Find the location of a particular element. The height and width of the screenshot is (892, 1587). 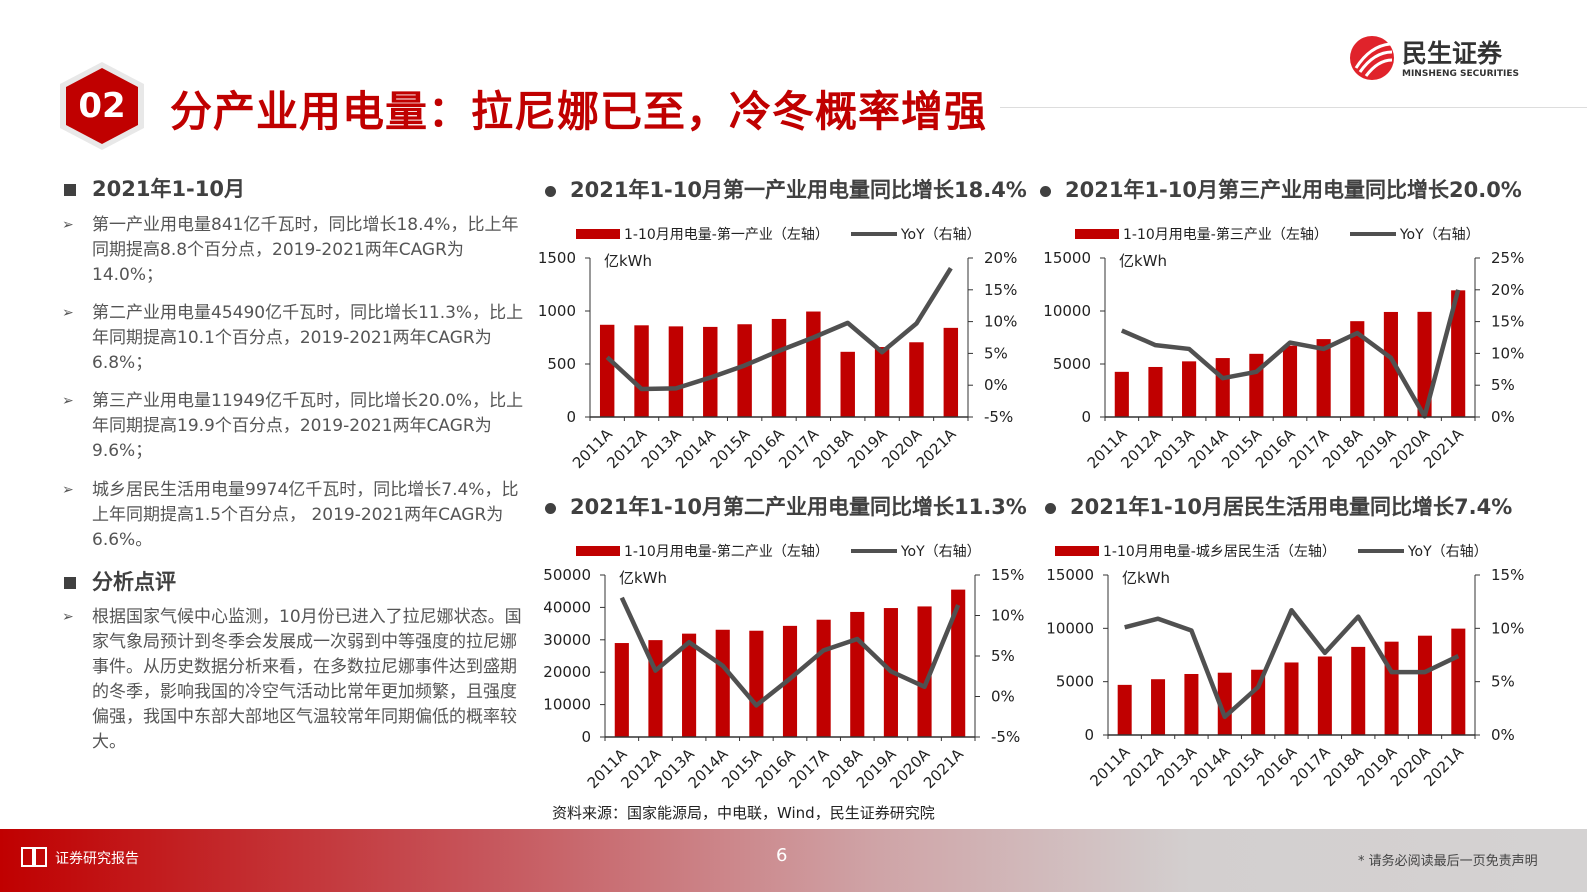

left-tick-label: 30000 is located at coordinates (567, 640).